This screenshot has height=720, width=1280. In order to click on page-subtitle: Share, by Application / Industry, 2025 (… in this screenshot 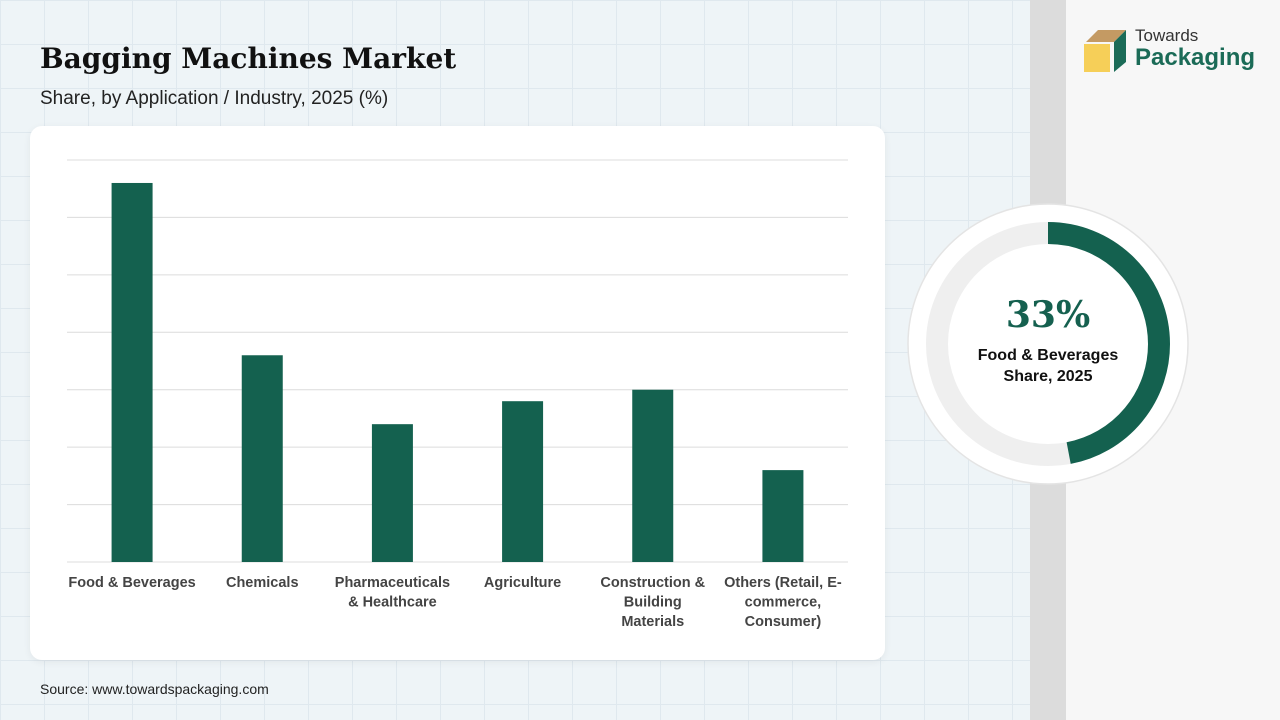, I will do `click(214, 98)`.